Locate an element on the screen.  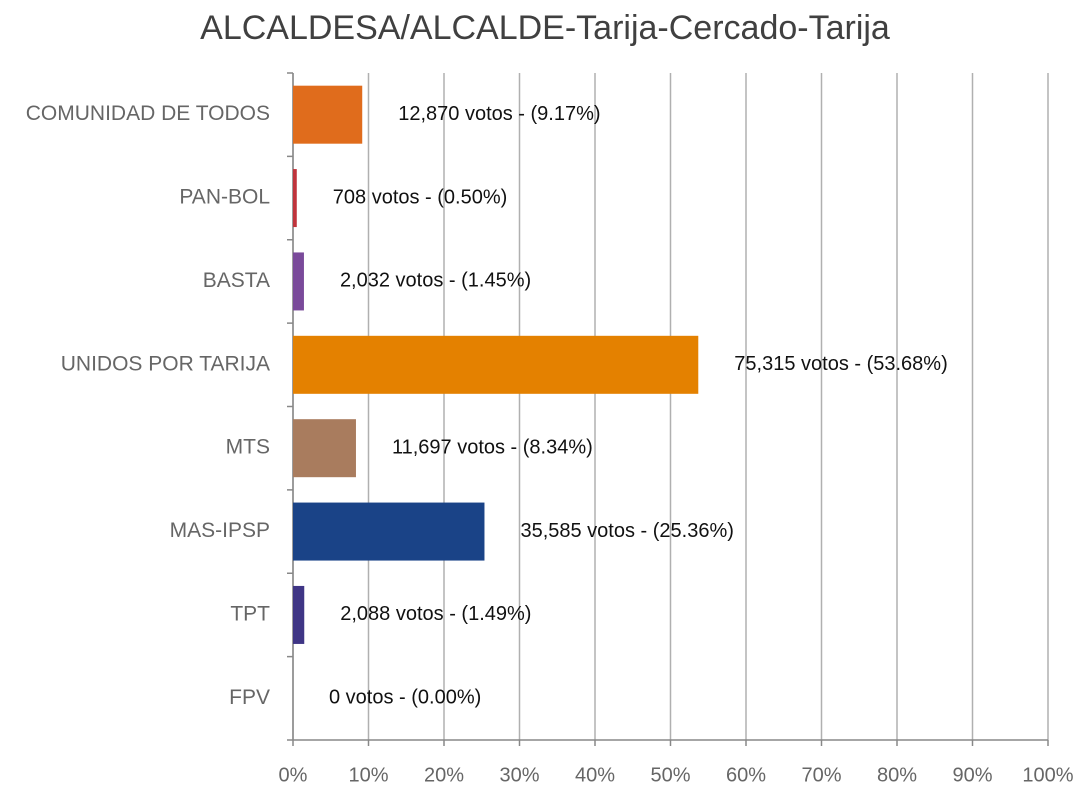
y-tick-label: MAS-IPSP is located at coordinates (220, 530).